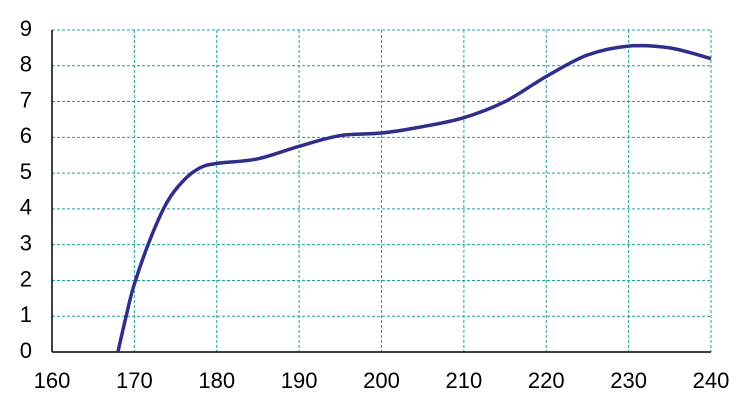 This screenshot has width=749, height=403. Describe the element at coordinates (26, 207) in the screenshot. I see `y-tick-label: 4` at that location.